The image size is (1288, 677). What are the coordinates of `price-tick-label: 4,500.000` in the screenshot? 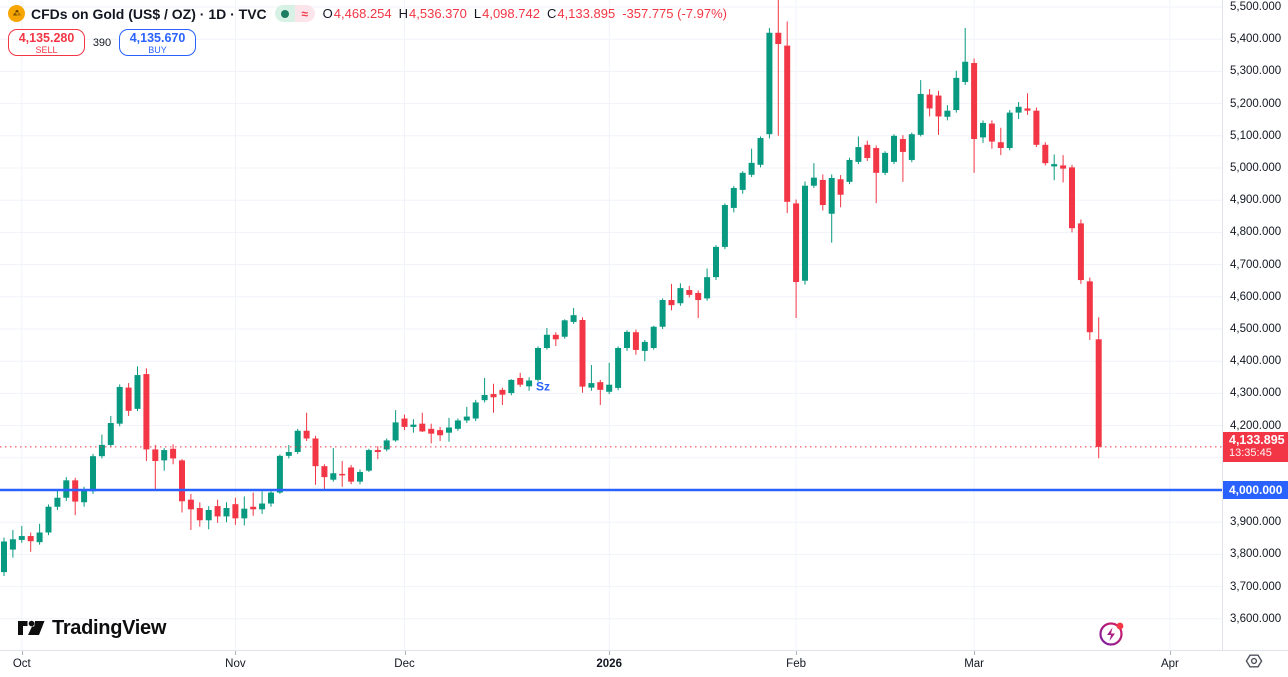 It's located at (1256, 329).